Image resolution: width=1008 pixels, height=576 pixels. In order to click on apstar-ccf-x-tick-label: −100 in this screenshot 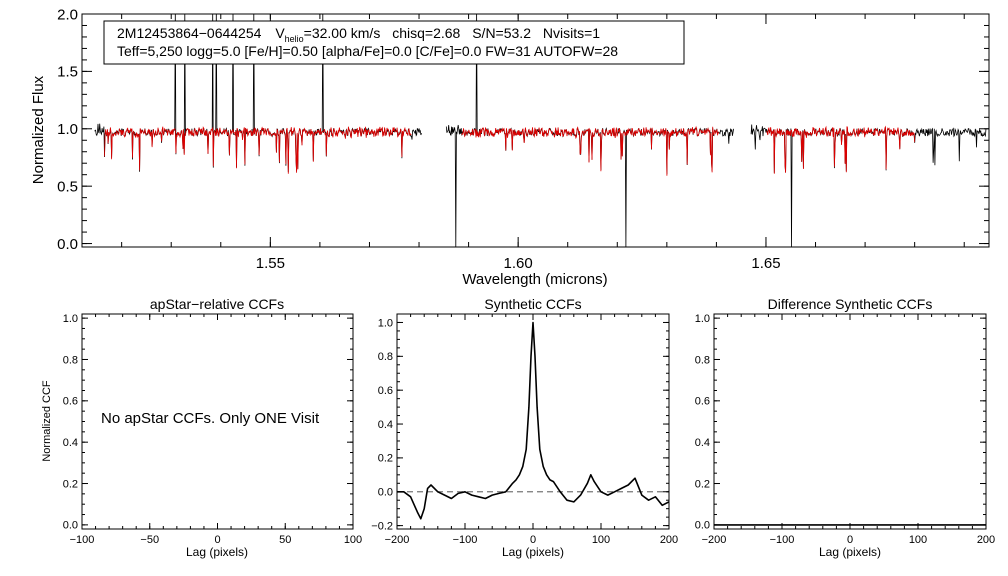, I will do `click(82, 540)`.